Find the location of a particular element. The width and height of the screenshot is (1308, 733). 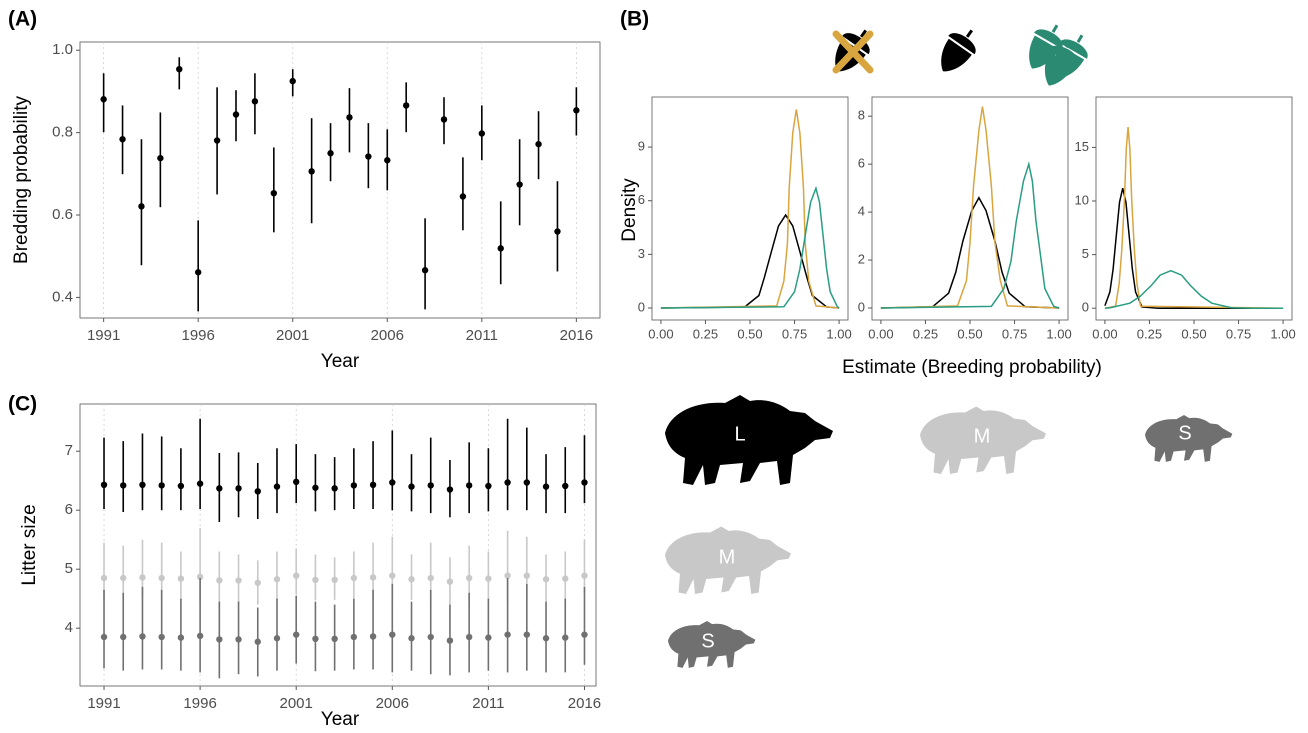

y-axis-title: Density is located at coordinates (629, 210).